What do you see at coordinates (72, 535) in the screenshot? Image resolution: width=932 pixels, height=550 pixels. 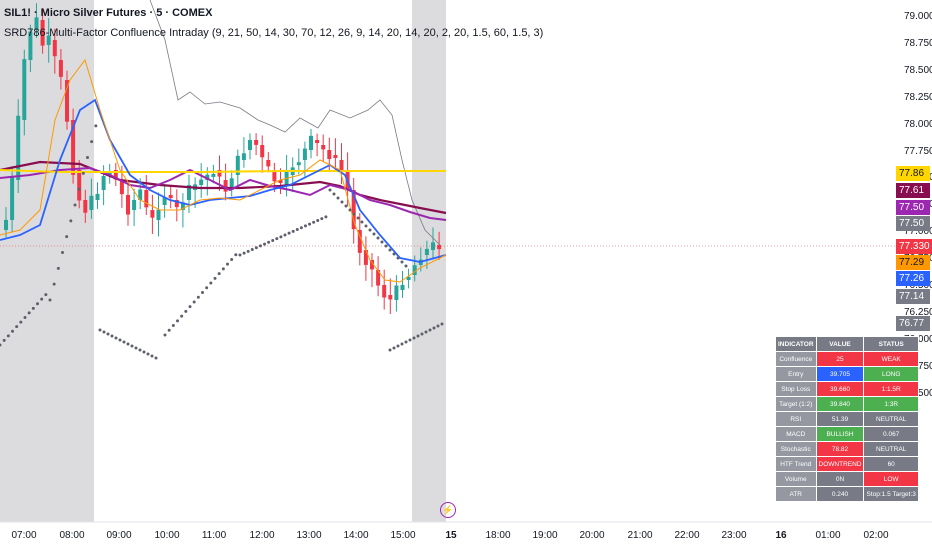 I see `time-tick: 08:00` at bounding box center [72, 535].